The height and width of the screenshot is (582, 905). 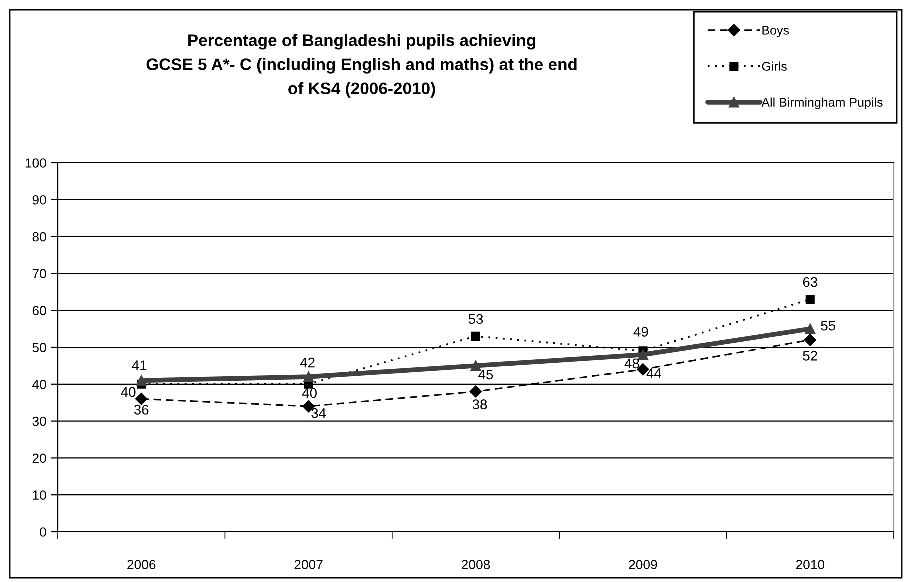 I want to click on data-label: 52, so click(x=810, y=356).